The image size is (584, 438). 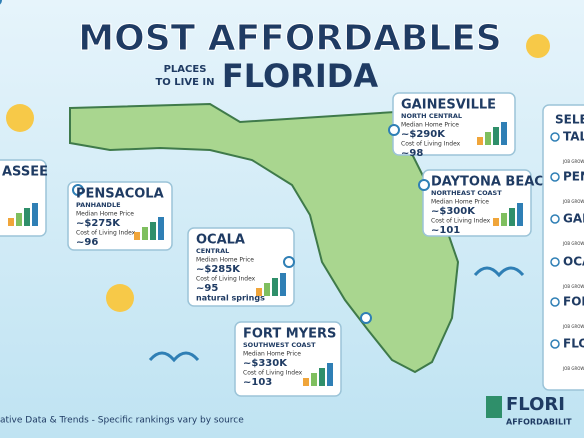 What do you see at coordinates (300, 76) in the screenshot?
I see `state-name: FLORIDA` at bounding box center [300, 76].